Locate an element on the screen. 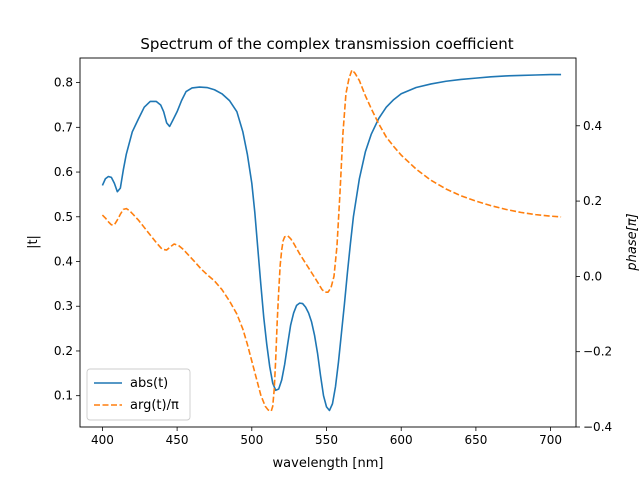  y-right-tick-label: 0.4 is located at coordinates (592, 126).